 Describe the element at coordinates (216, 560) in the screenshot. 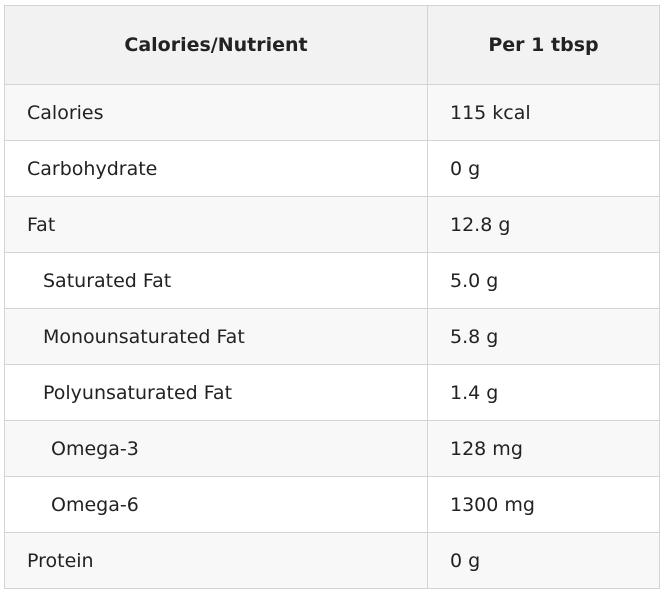

I see `cell: Protein` at that location.